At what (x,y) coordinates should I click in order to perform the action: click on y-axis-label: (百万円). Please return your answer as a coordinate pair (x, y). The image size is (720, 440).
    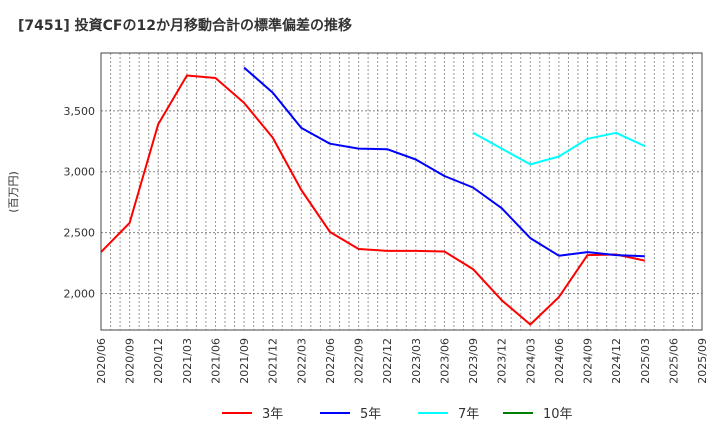
    Looking at the image, I should click on (13, 192).